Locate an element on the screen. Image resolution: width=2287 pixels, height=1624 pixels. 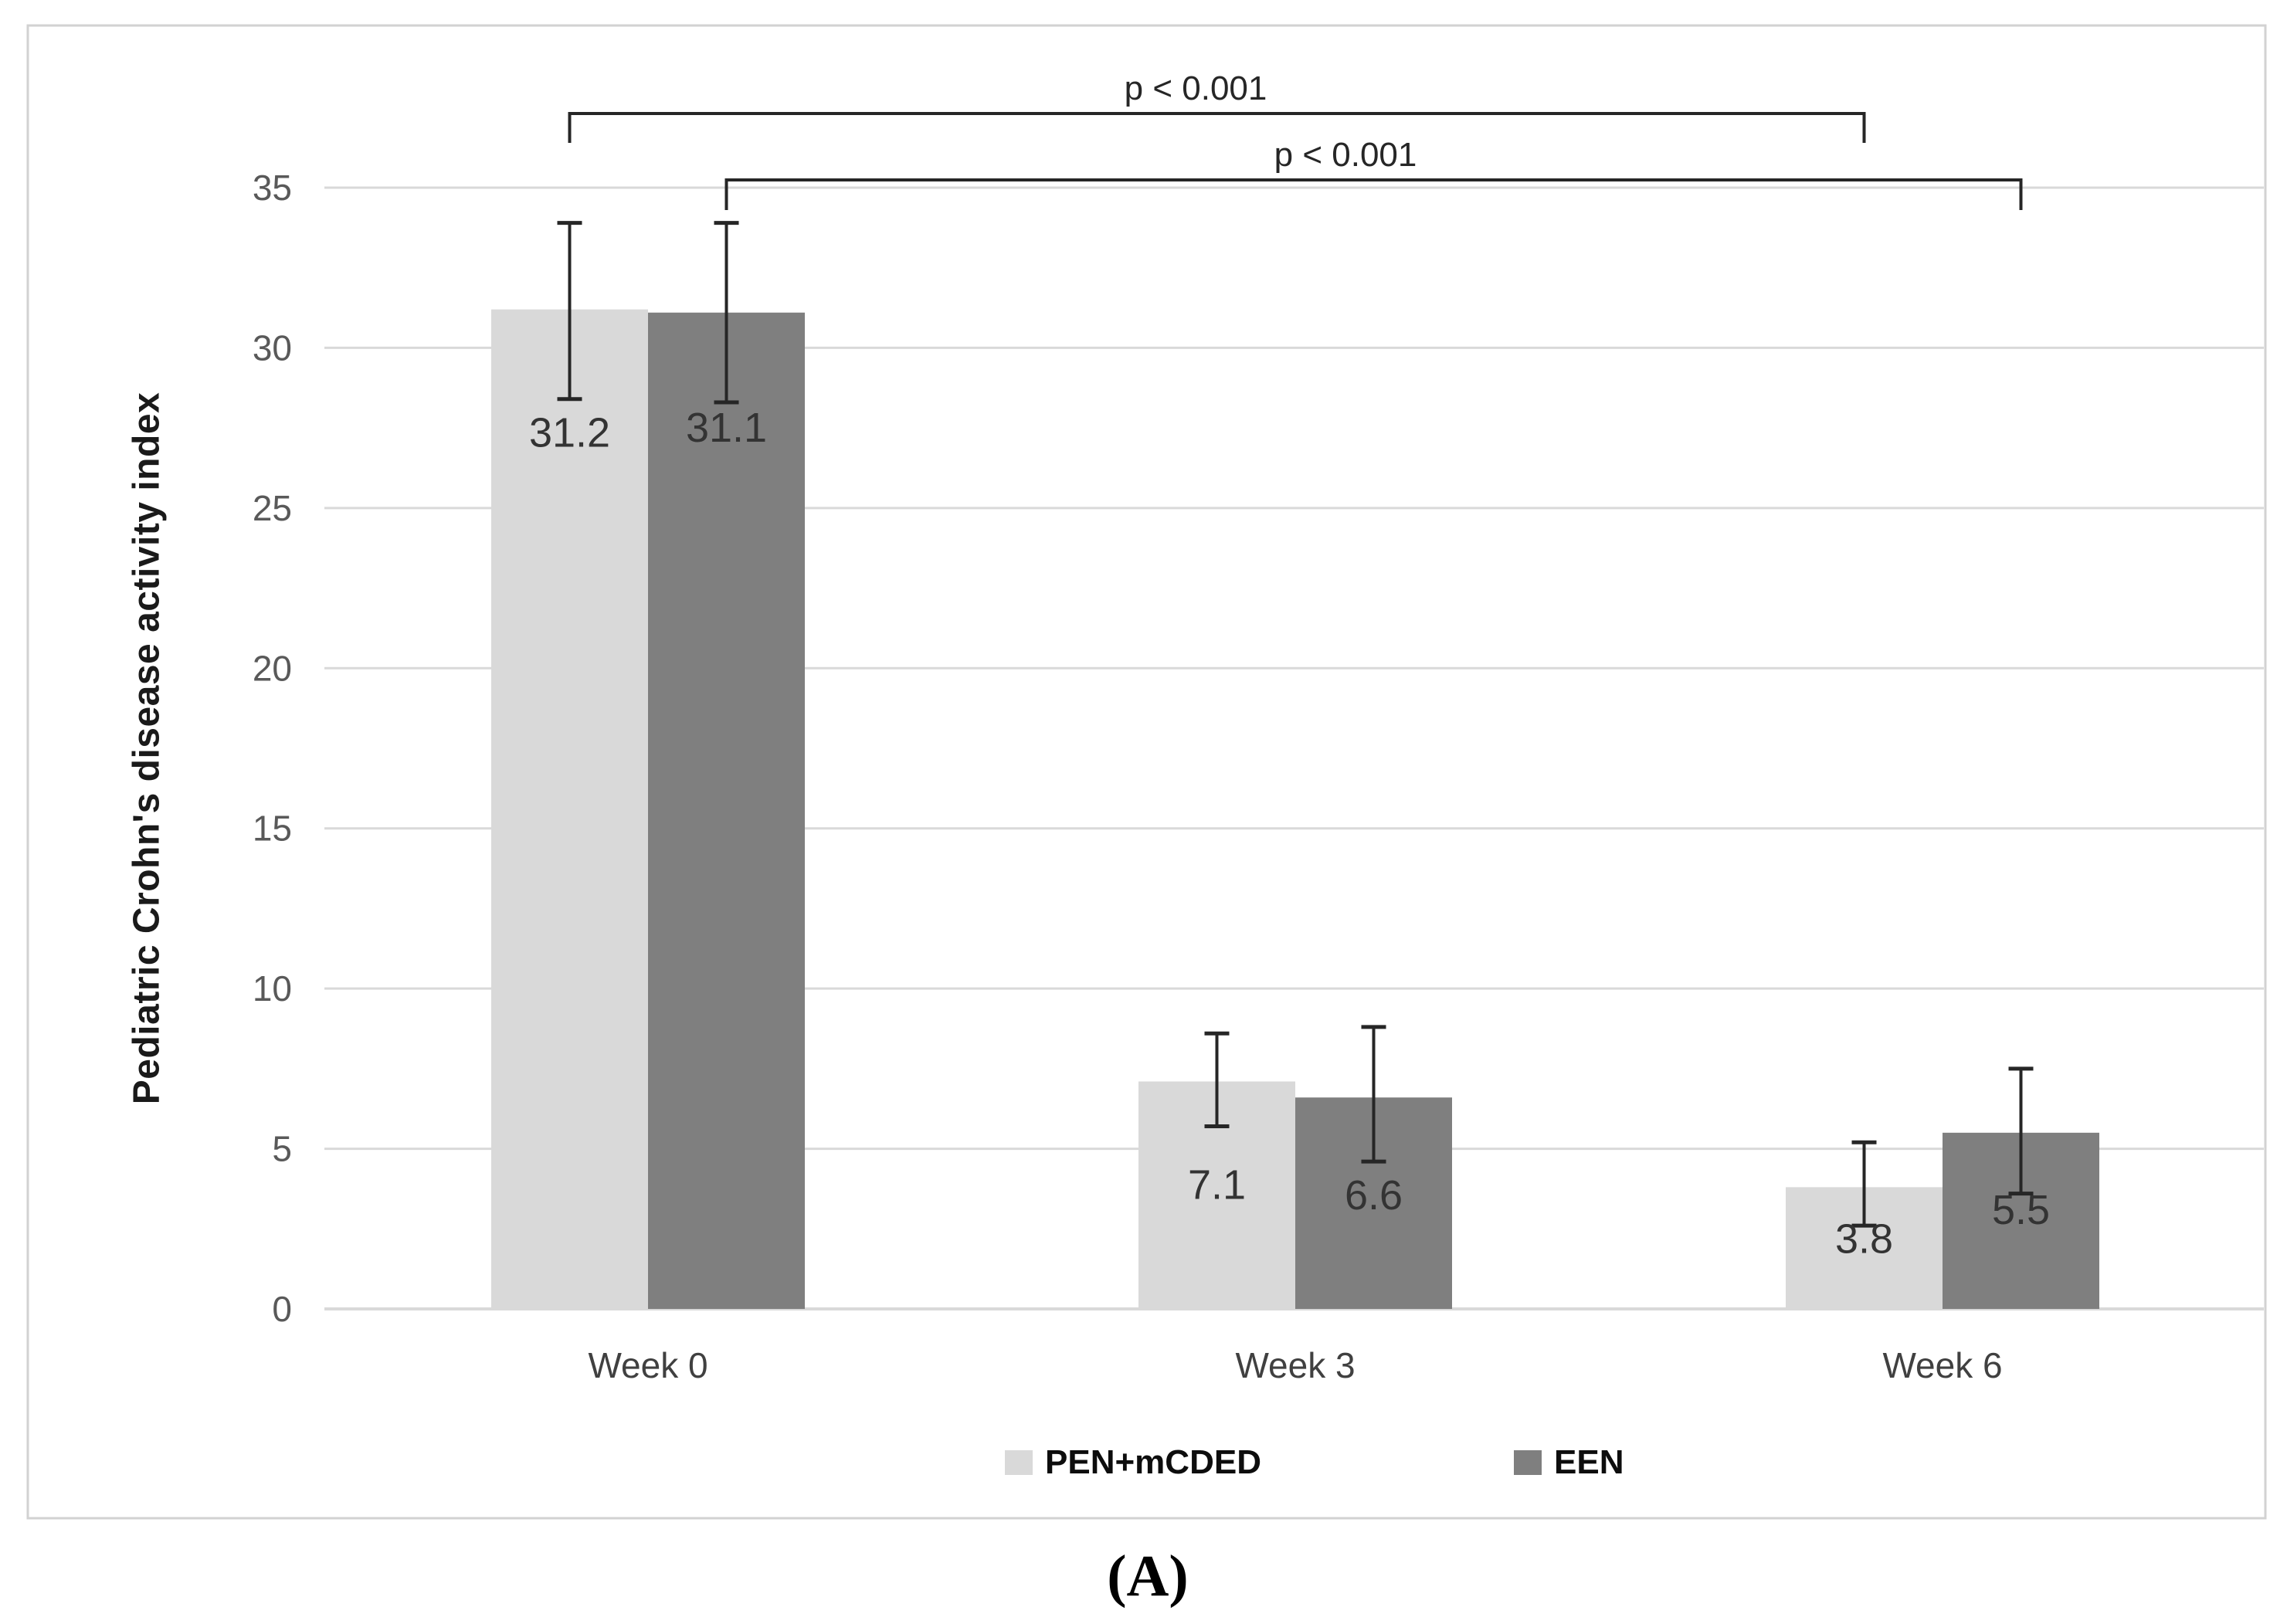
y-tick-label-15: 15 is located at coordinates (272, 829).